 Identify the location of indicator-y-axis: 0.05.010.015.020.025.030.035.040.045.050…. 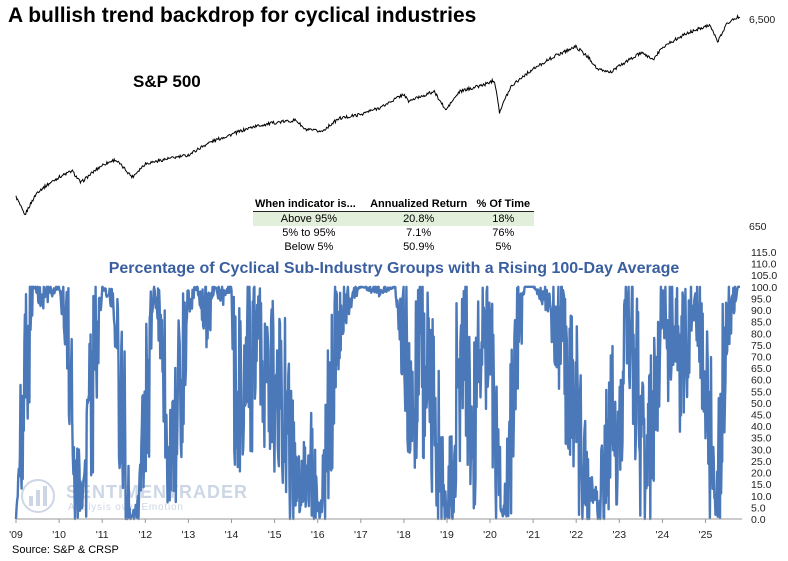
(764, 386).